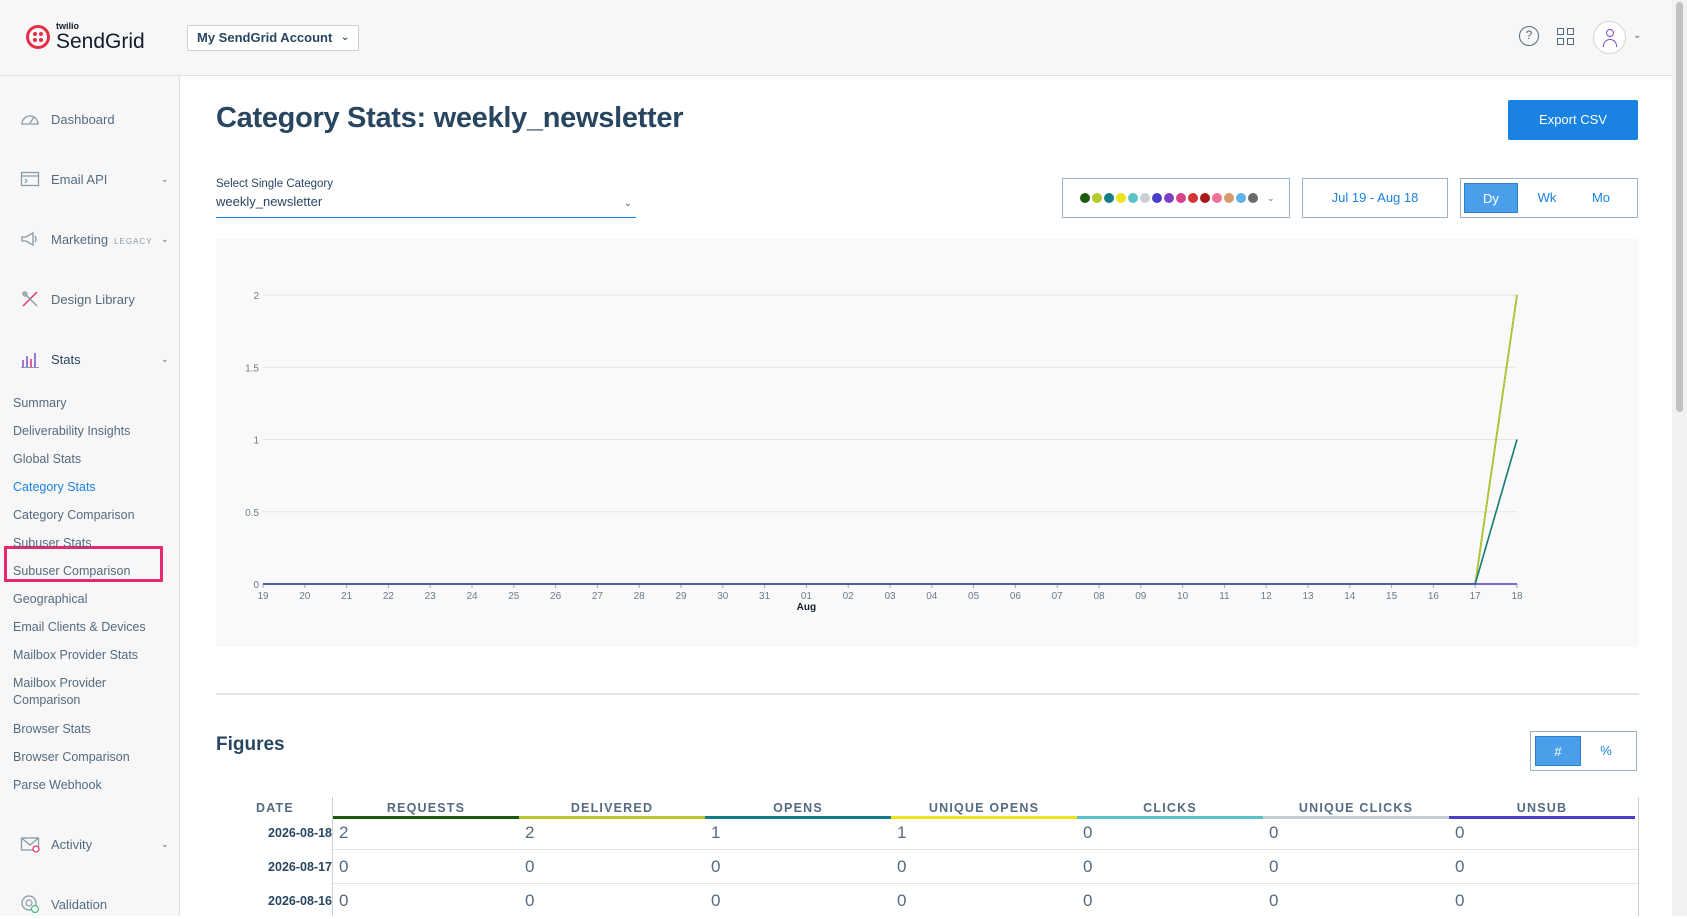  Describe the element at coordinates (1679, 207) in the screenshot. I see `scrollbar-thumb` at that location.